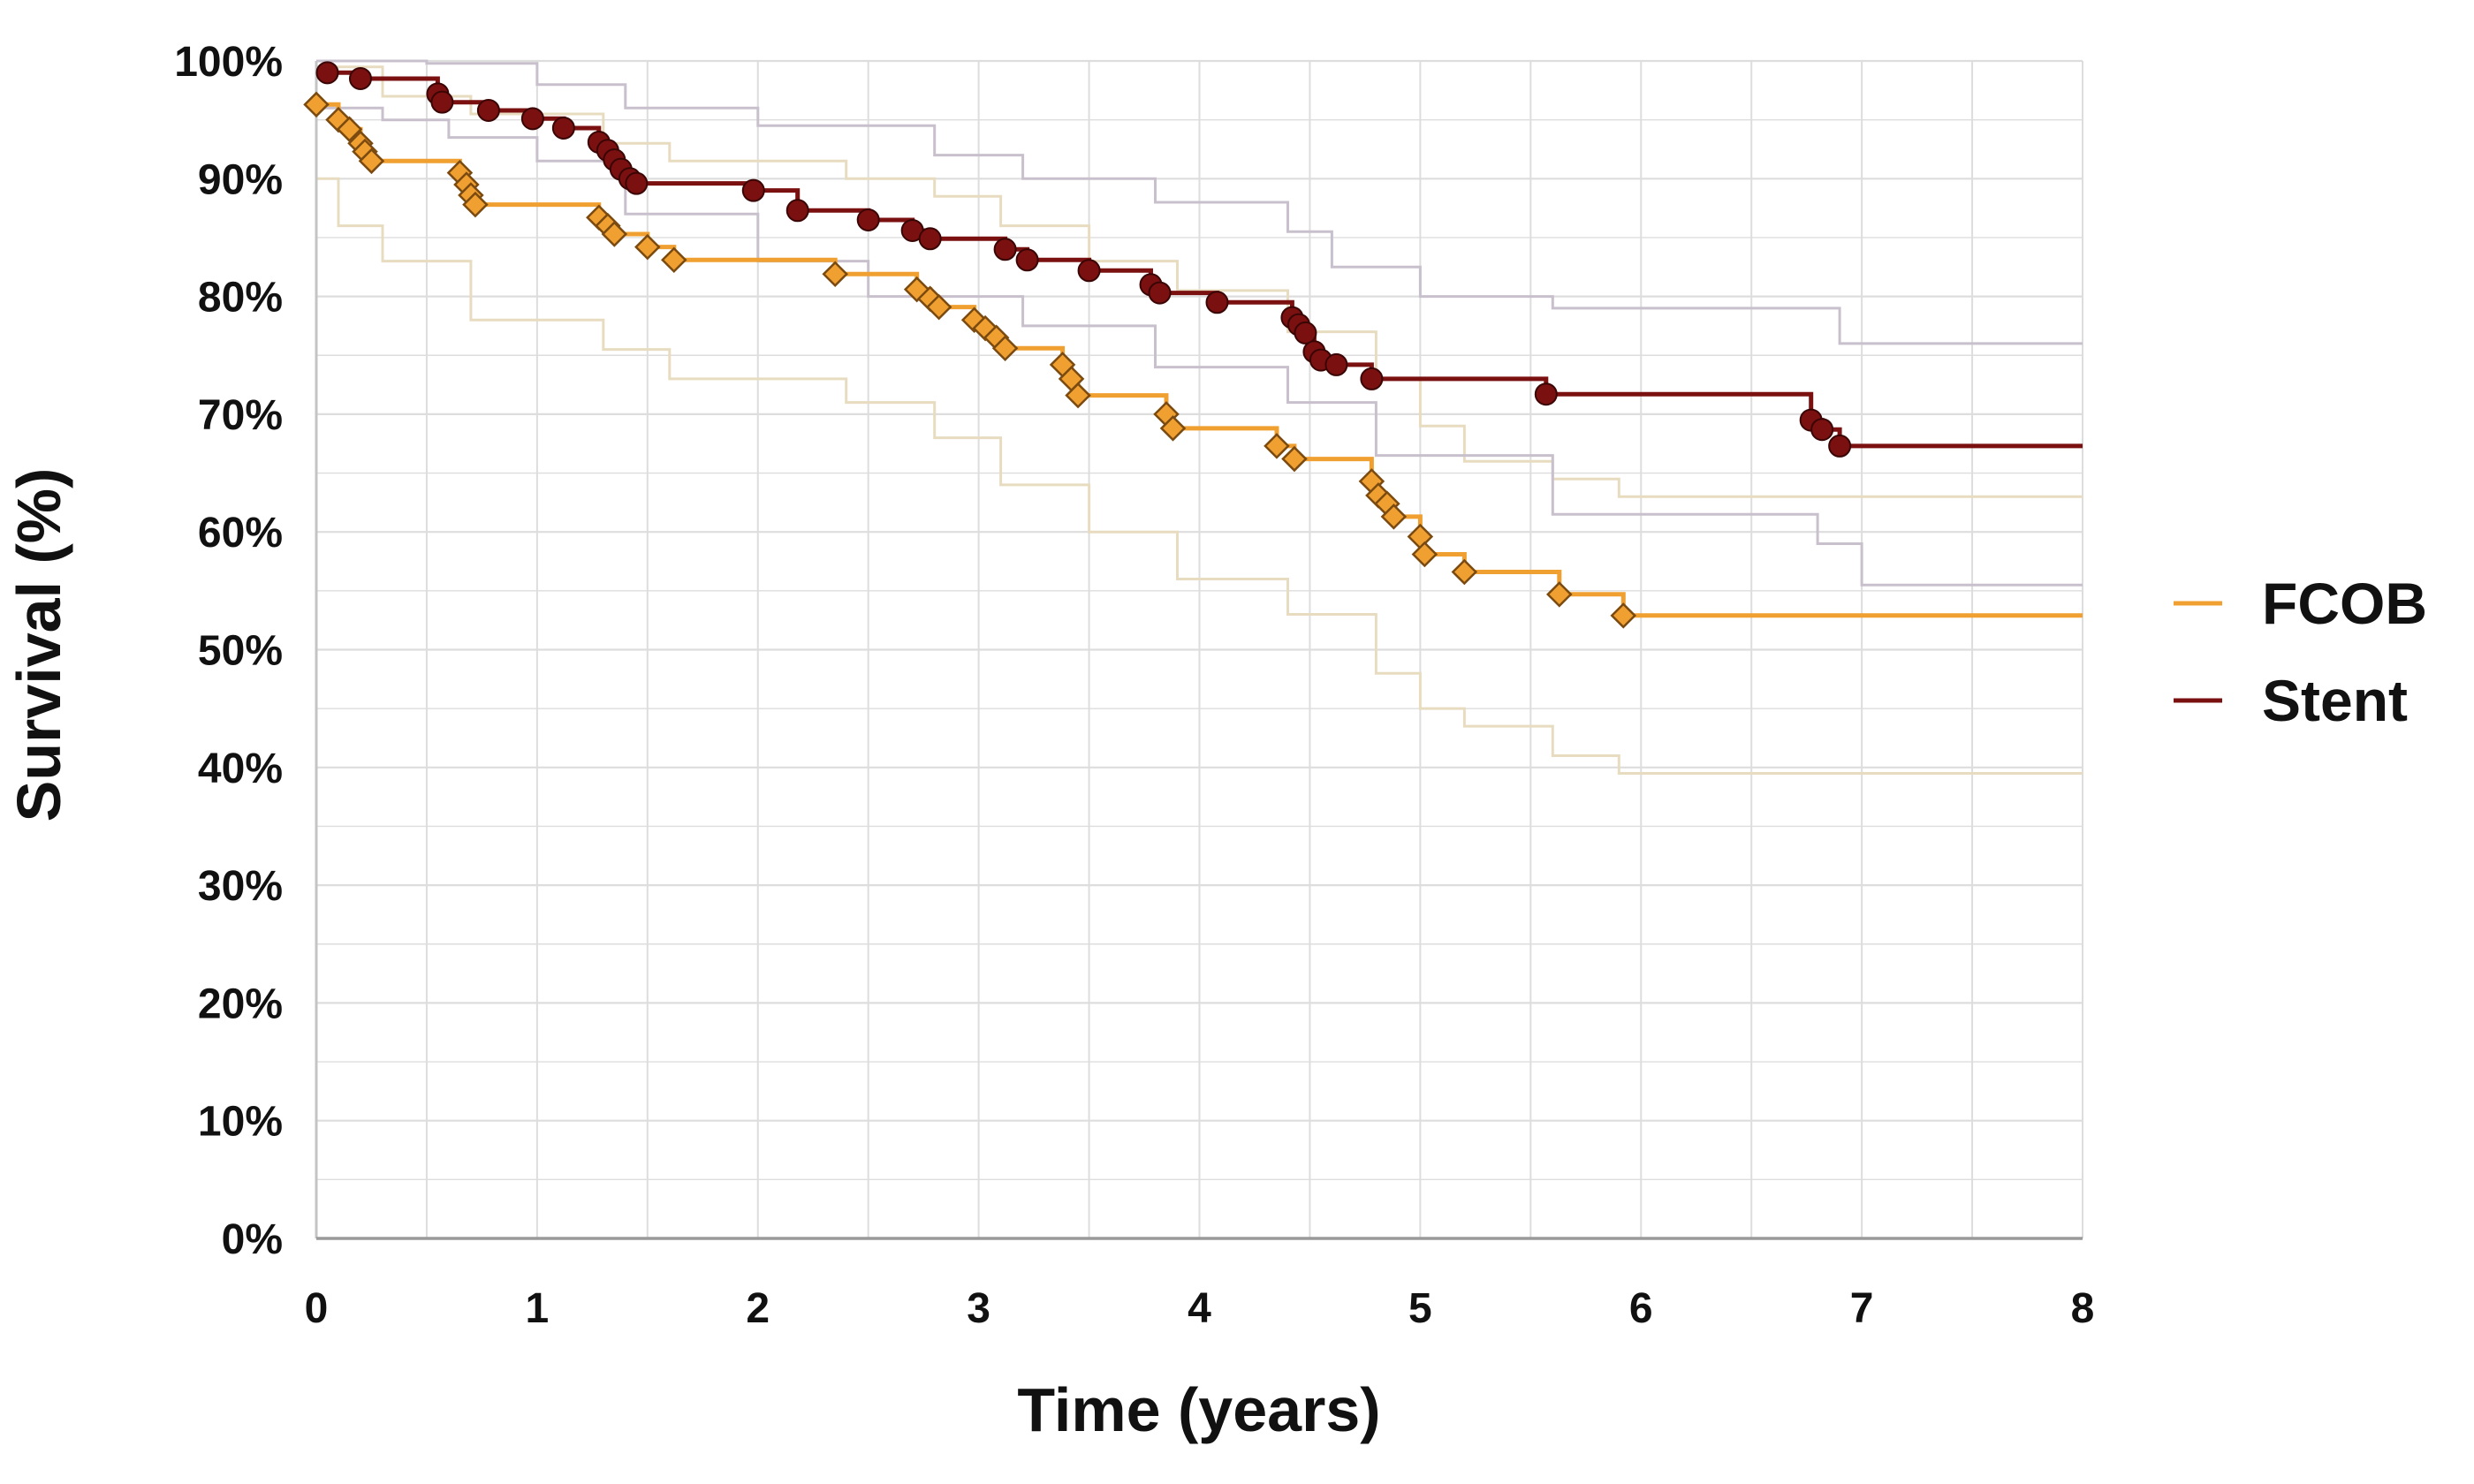 This screenshot has width=2474, height=1484. I want to click on legend-label-fcob: FCOB, so click(2344, 603).